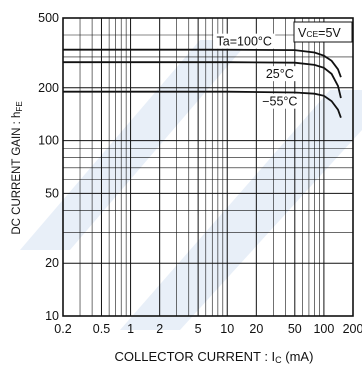  I want to click on x-tick-labels: 0.2 0.5 1 2 5 10 20 50 100 200, so click(208, 329).